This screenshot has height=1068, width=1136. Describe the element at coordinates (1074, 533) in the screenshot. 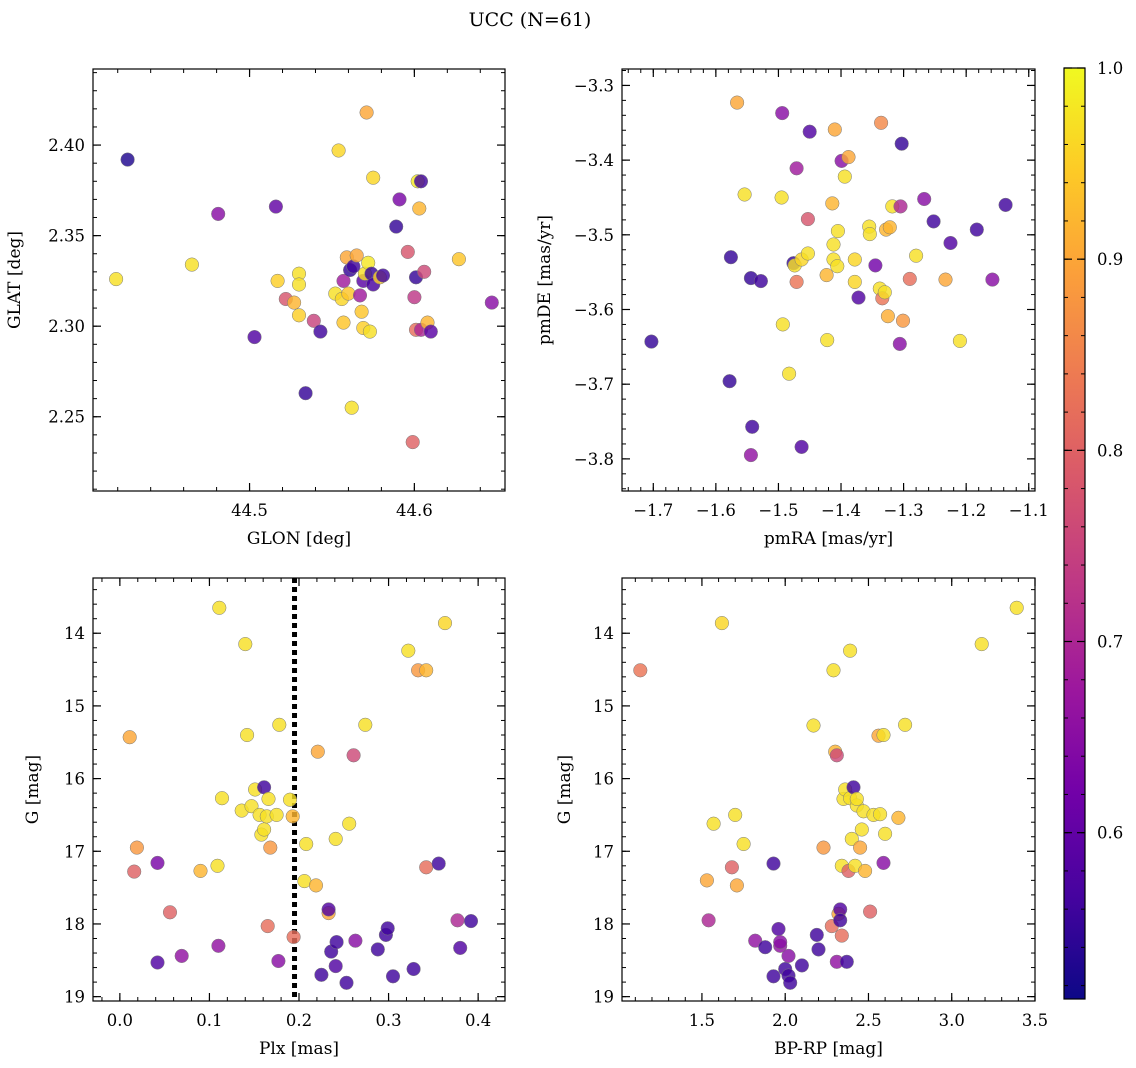

I see `colorbar-frame` at that location.